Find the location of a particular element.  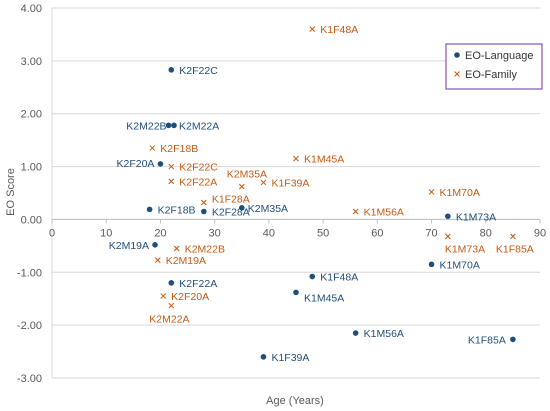

x-tick-label: 20 is located at coordinates (160, 233).